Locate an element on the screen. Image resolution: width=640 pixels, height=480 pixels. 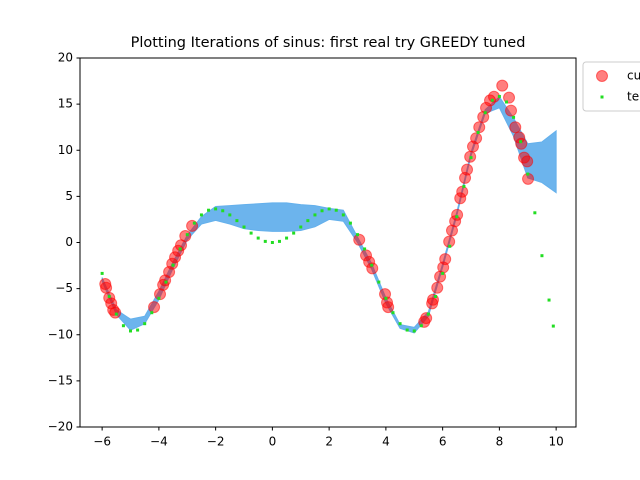
y-tick-label: 15 is located at coordinates (65, 104).